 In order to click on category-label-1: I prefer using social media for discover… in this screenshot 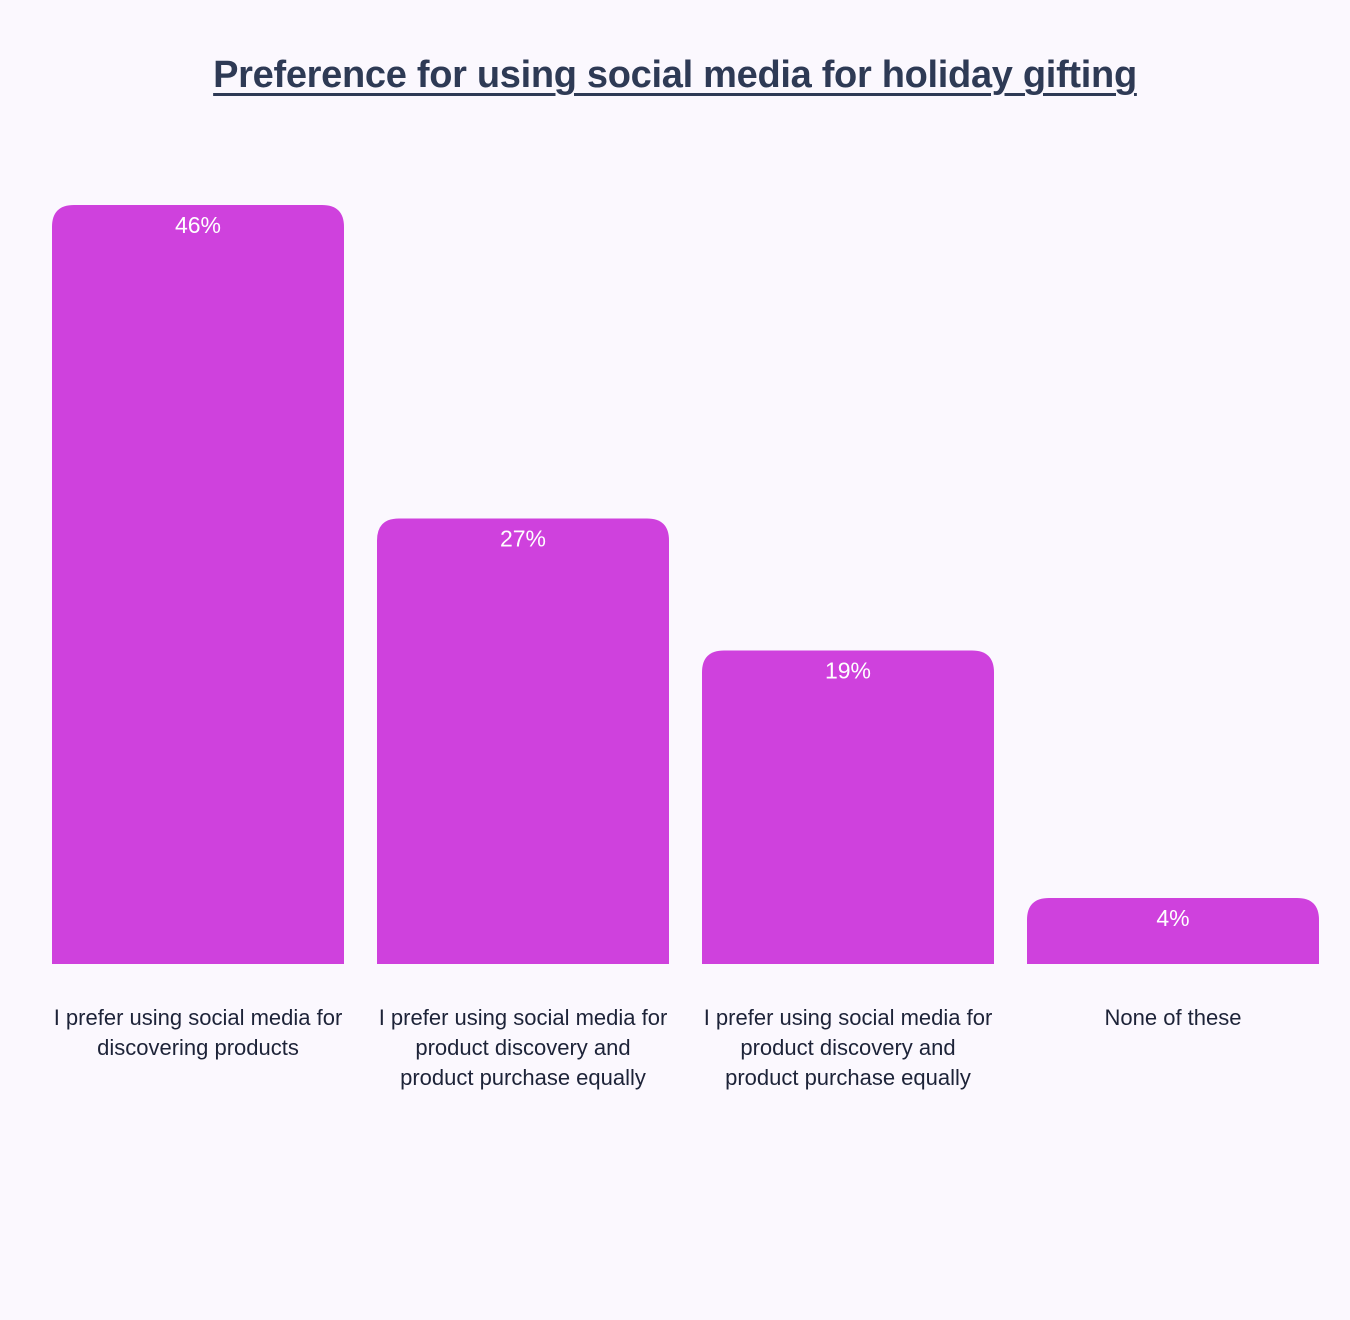, I will do `click(198, 1032)`.